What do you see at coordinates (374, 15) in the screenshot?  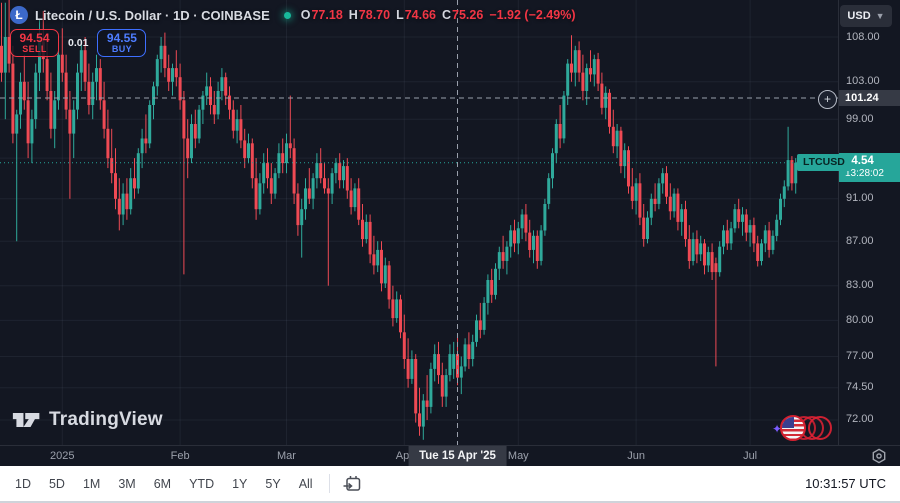 I see `high-value: 78.70` at bounding box center [374, 15].